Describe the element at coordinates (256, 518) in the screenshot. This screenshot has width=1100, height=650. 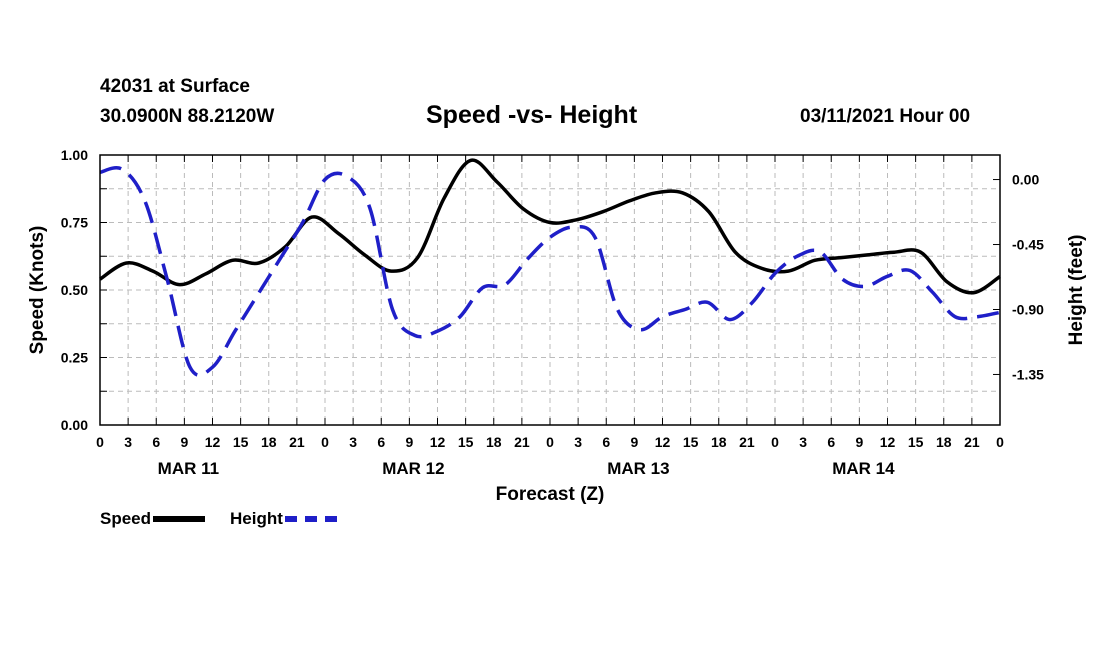
I see `legend-height-label: Height` at that location.